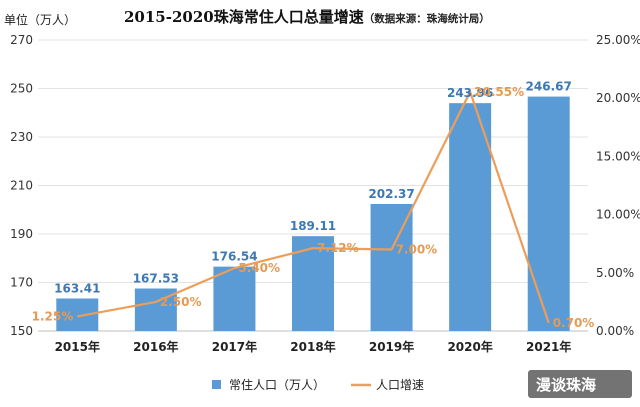 Image resolution: width=640 pixels, height=407 pixels. What do you see at coordinates (549, 87) in the screenshot?
I see `bar-data-label: 246.67` at bounding box center [549, 87].